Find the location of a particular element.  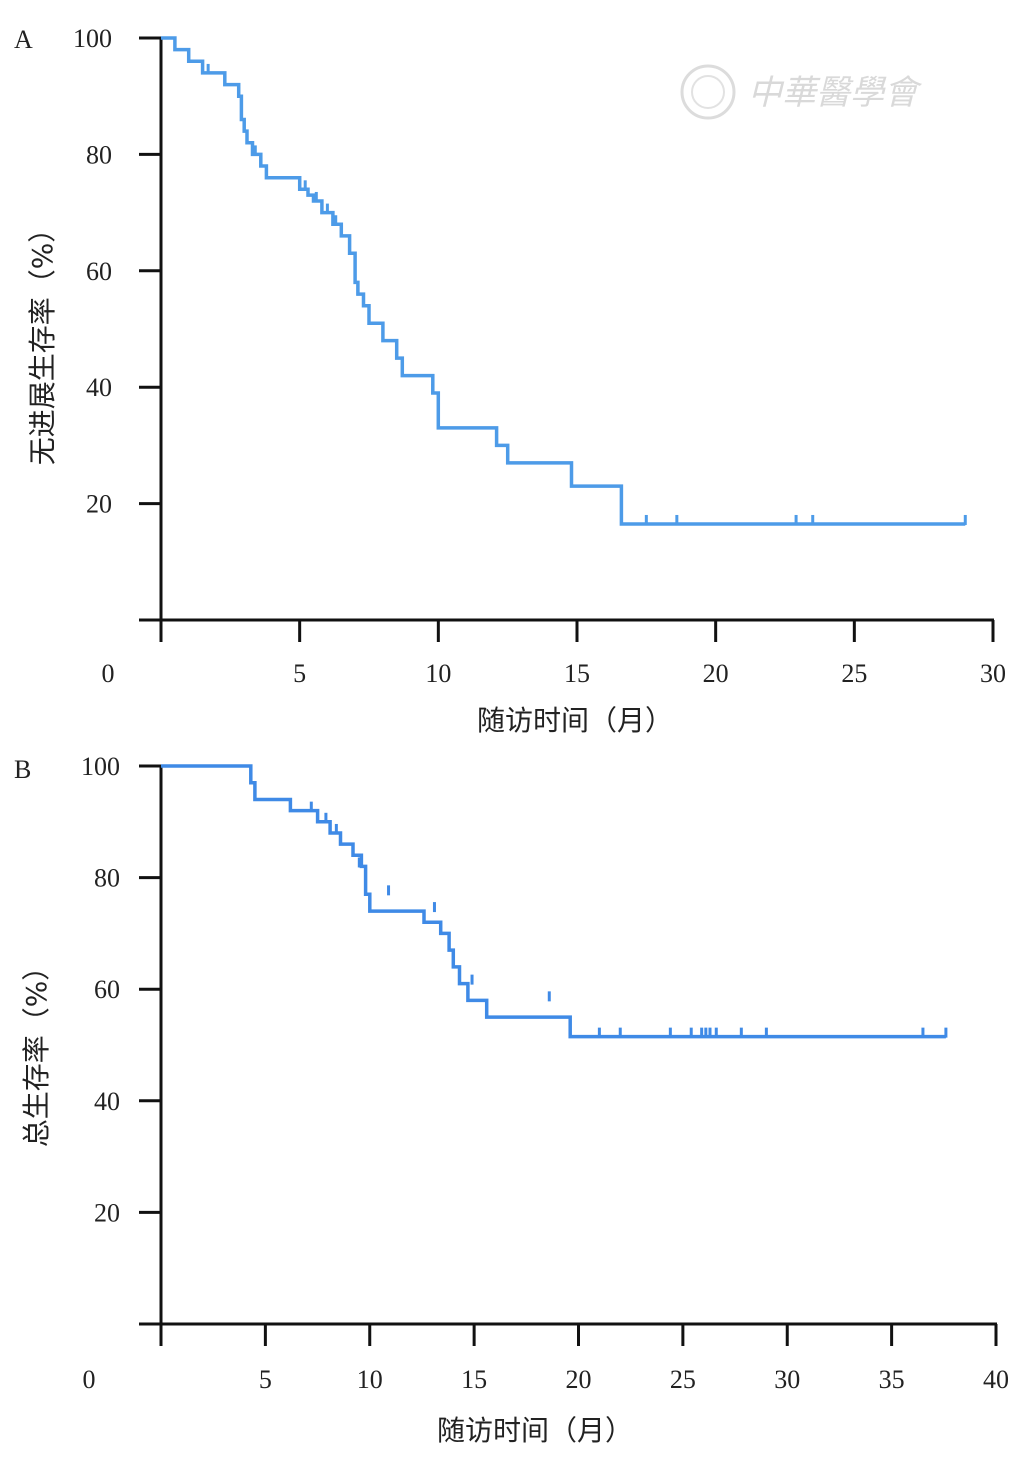

watermark-text: 中華醫學會 is located at coordinates (835, 93).